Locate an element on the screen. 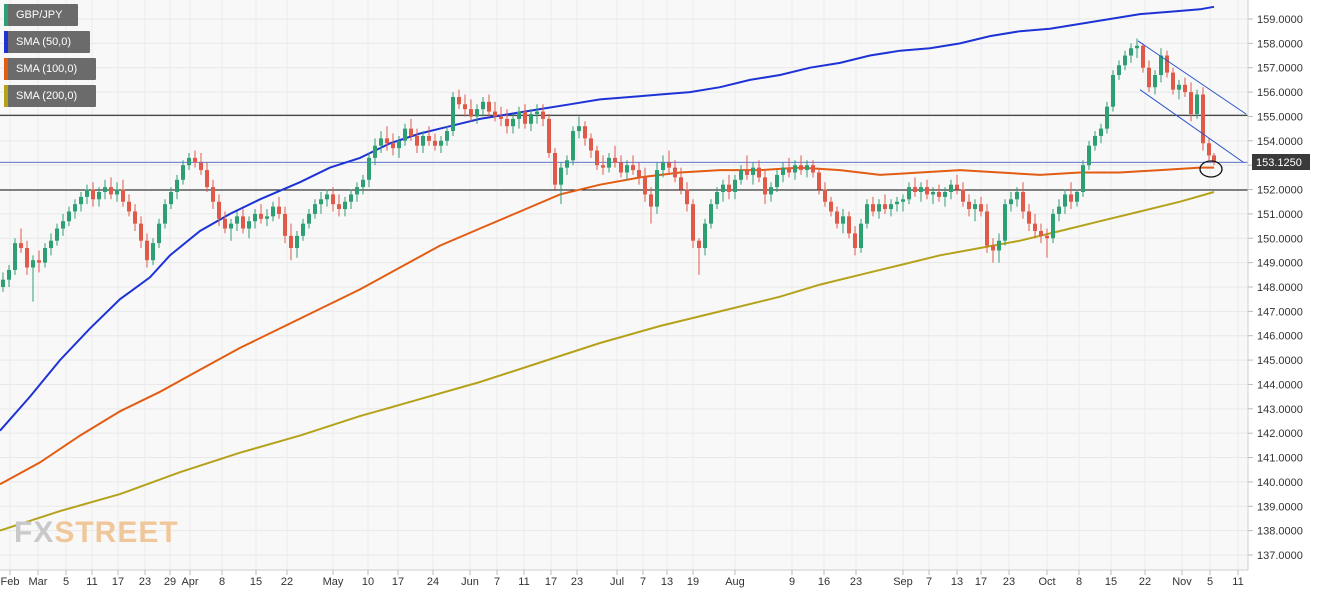 The width and height of the screenshot is (1325, 593). y-tick-label: 145.0000 is located at coordinates (1280, 361).